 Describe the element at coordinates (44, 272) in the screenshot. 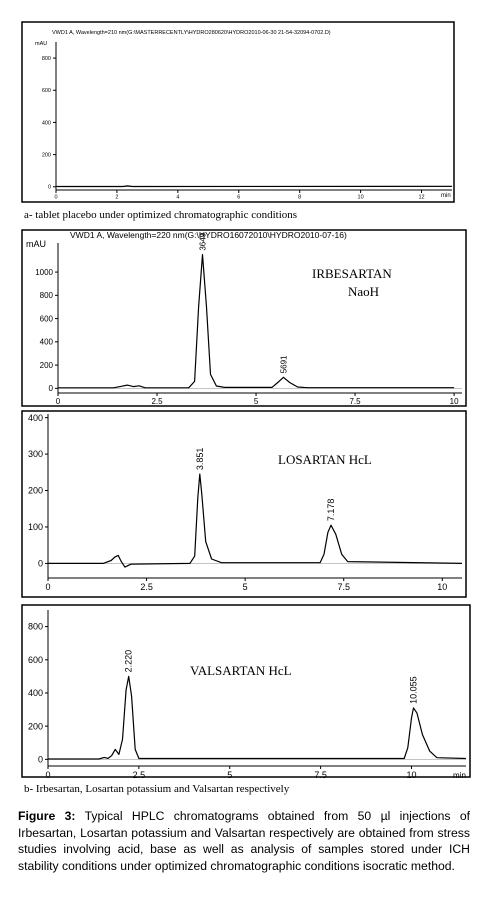

I see `chart-b1-ytick-label: 1000` at that location.